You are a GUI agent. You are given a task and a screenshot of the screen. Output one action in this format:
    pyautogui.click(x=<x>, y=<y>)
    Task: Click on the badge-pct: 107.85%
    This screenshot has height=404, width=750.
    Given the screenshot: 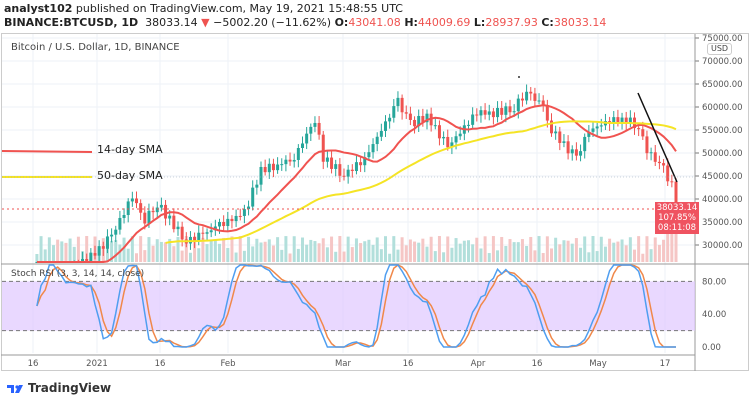 What is the action you would take?
    pyautogui.click(x=677, y=218)
    